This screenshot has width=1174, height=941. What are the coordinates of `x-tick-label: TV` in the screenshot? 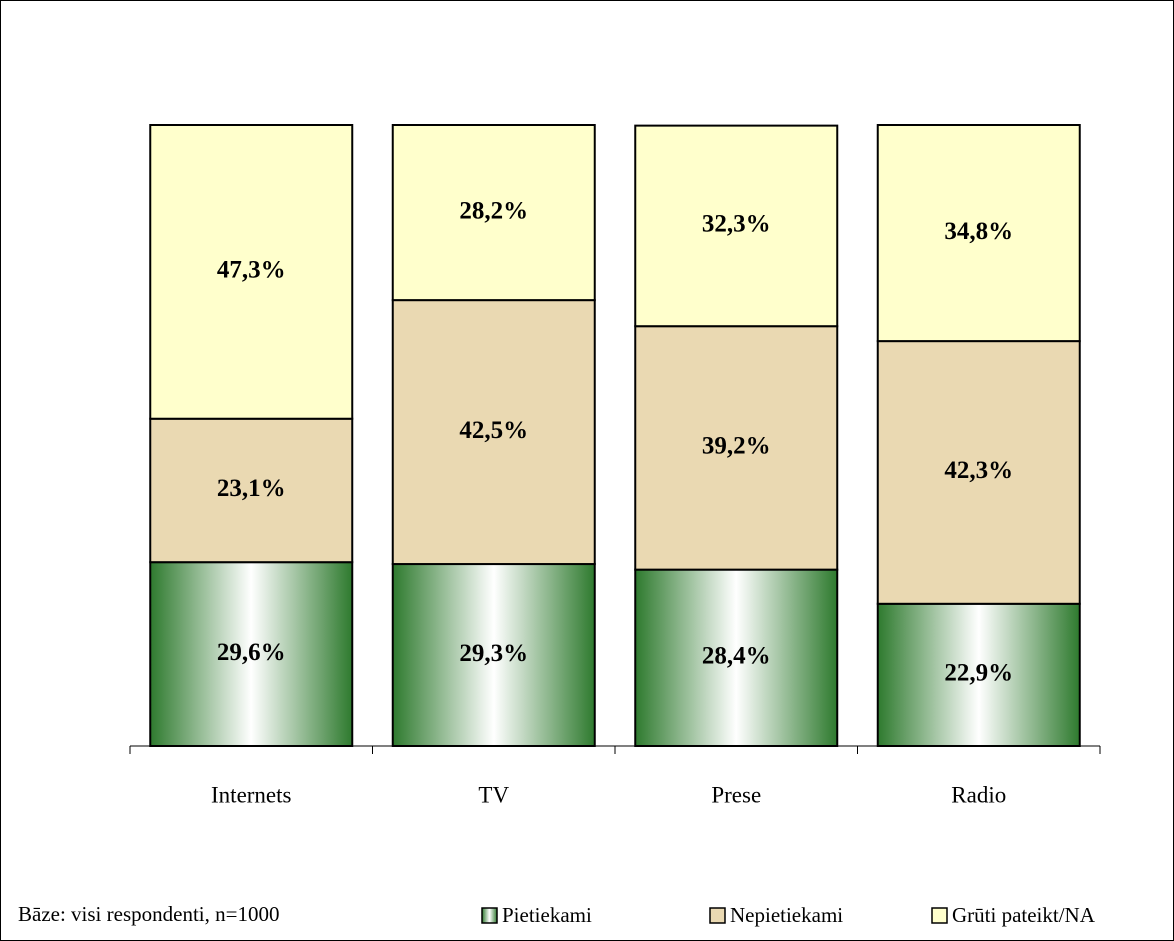 It's located at (493, 794).